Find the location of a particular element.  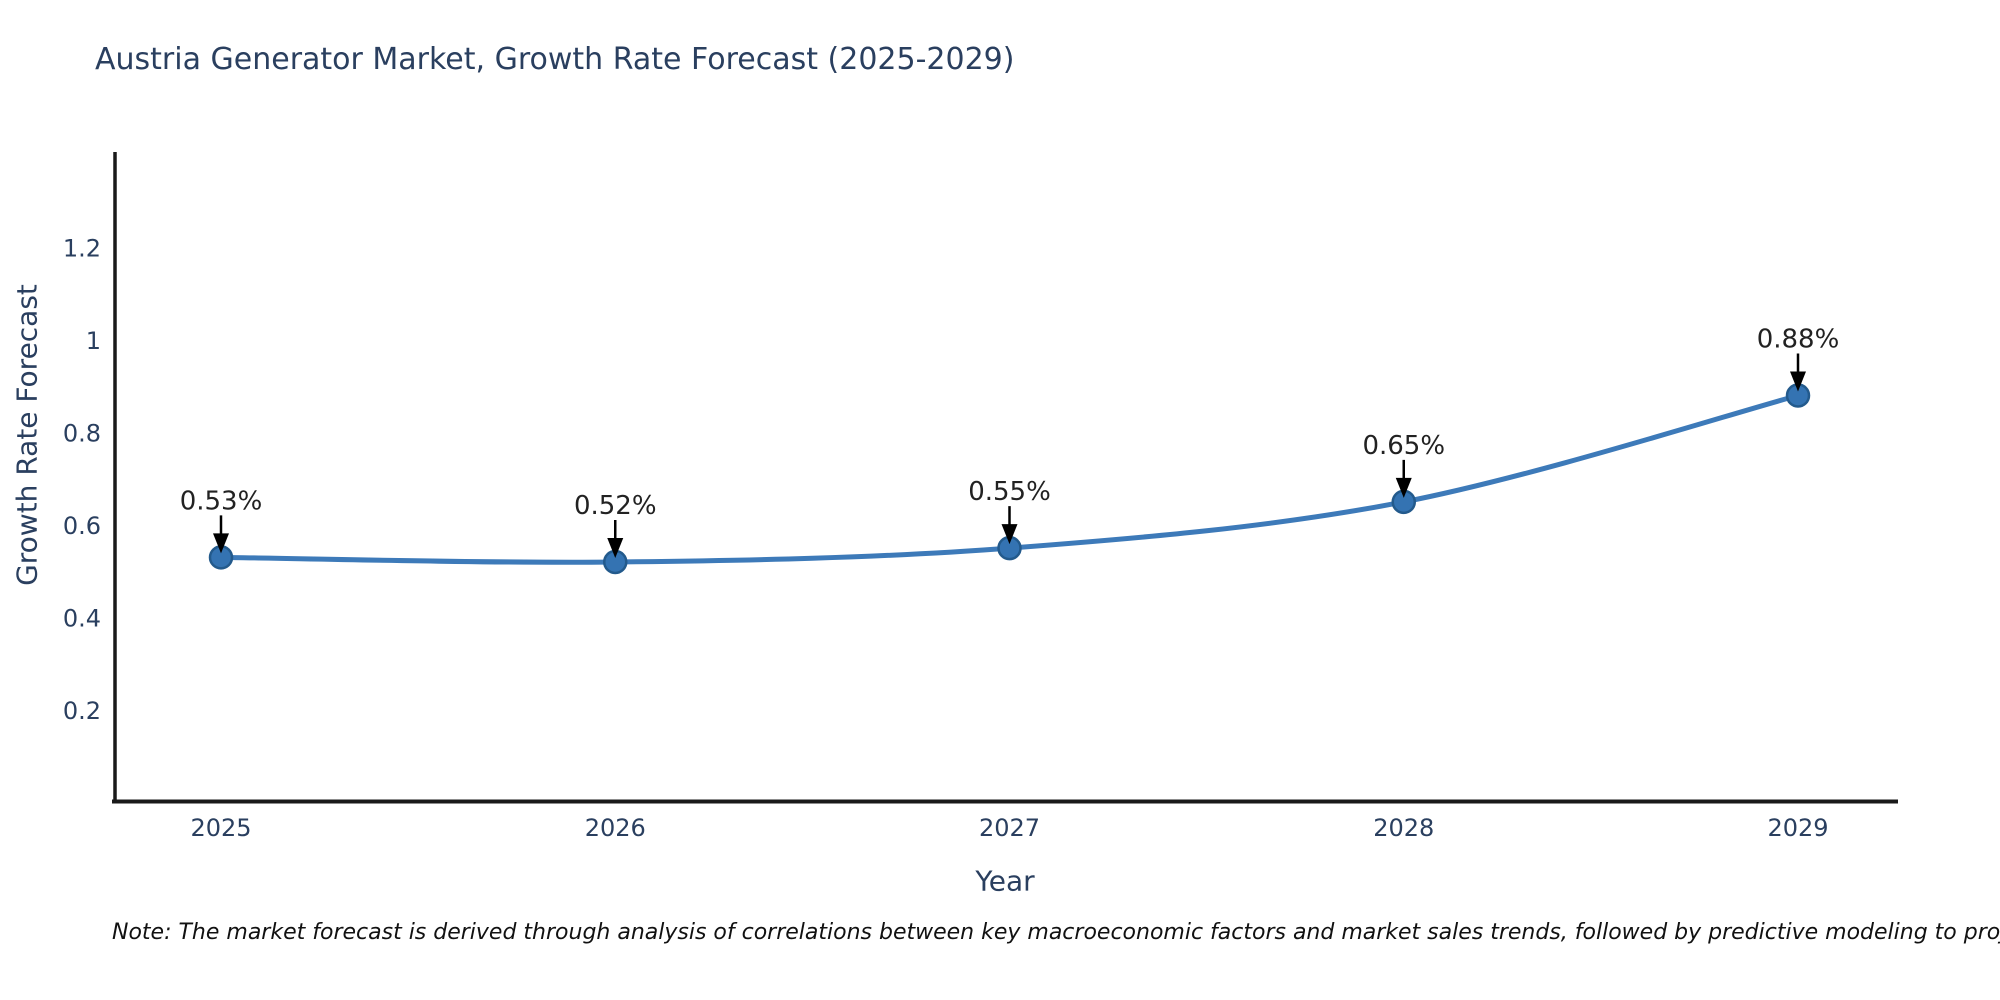

y-tick-label: 1.2 is located at coordinates (82, 249).